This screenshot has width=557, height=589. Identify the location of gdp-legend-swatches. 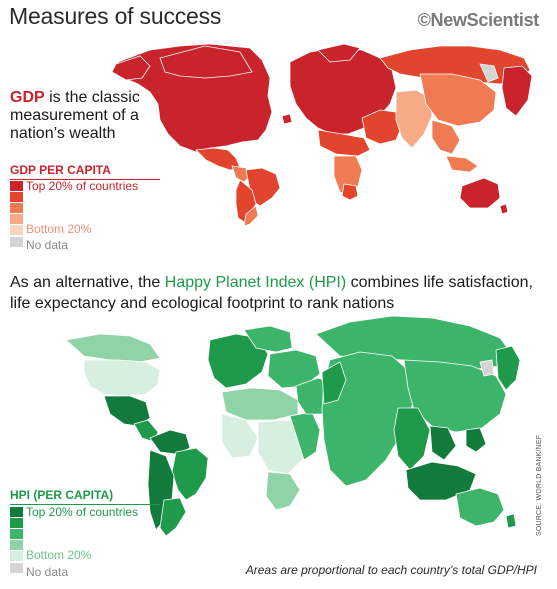
(16, 214).